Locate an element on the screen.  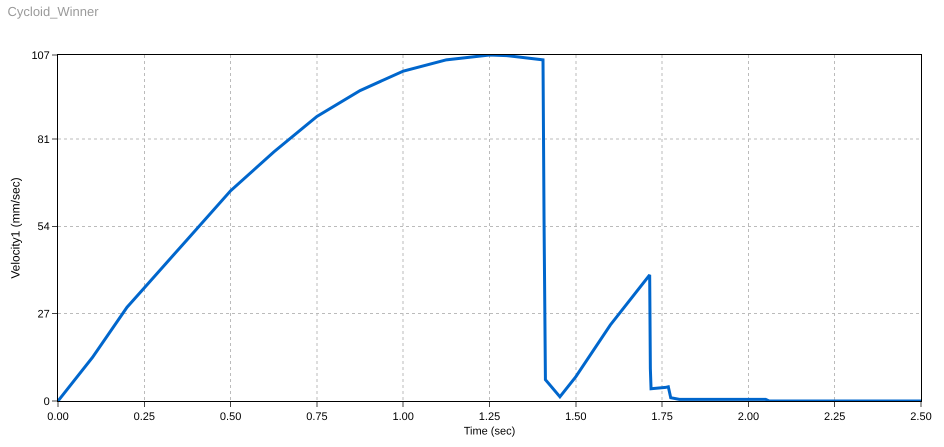
x-tick-label: 1.75 is located at coordinates (662, 417).